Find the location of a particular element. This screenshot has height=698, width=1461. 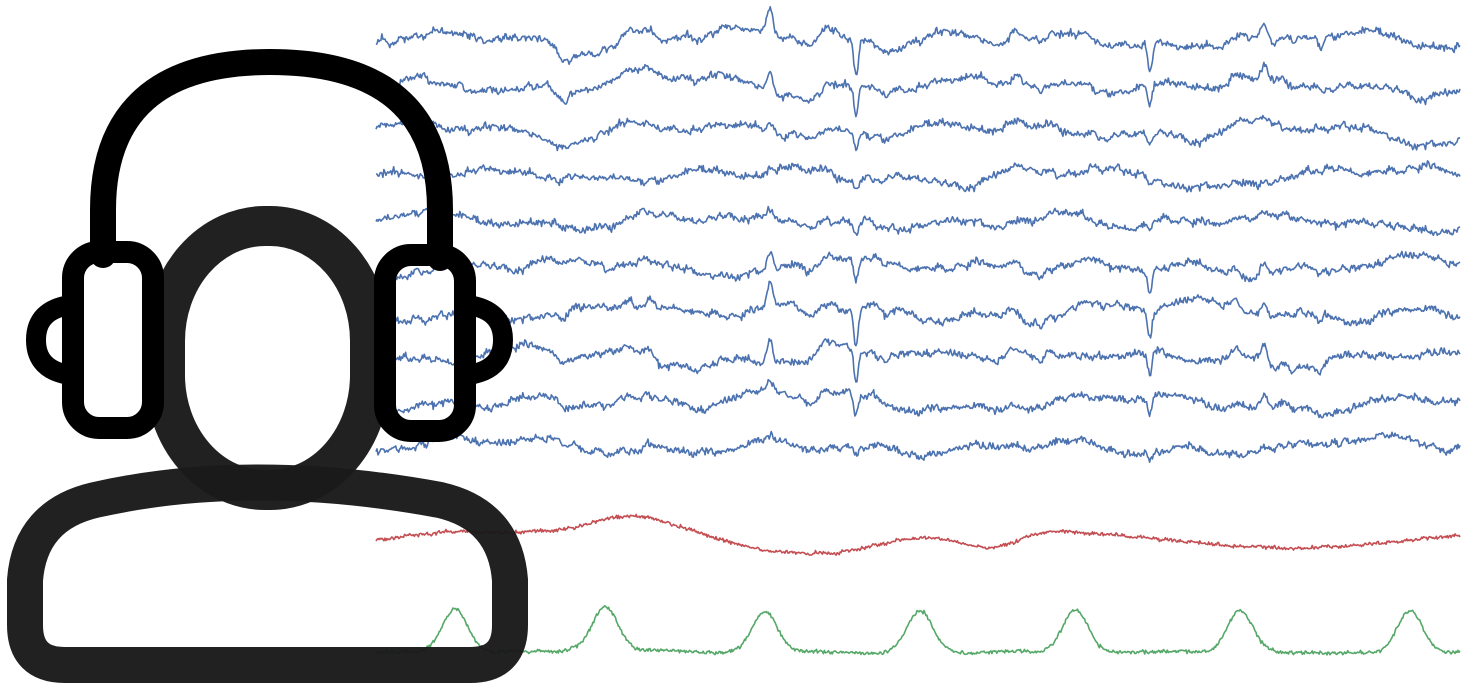

left-ear-nub is located at coordinates (52, 340).